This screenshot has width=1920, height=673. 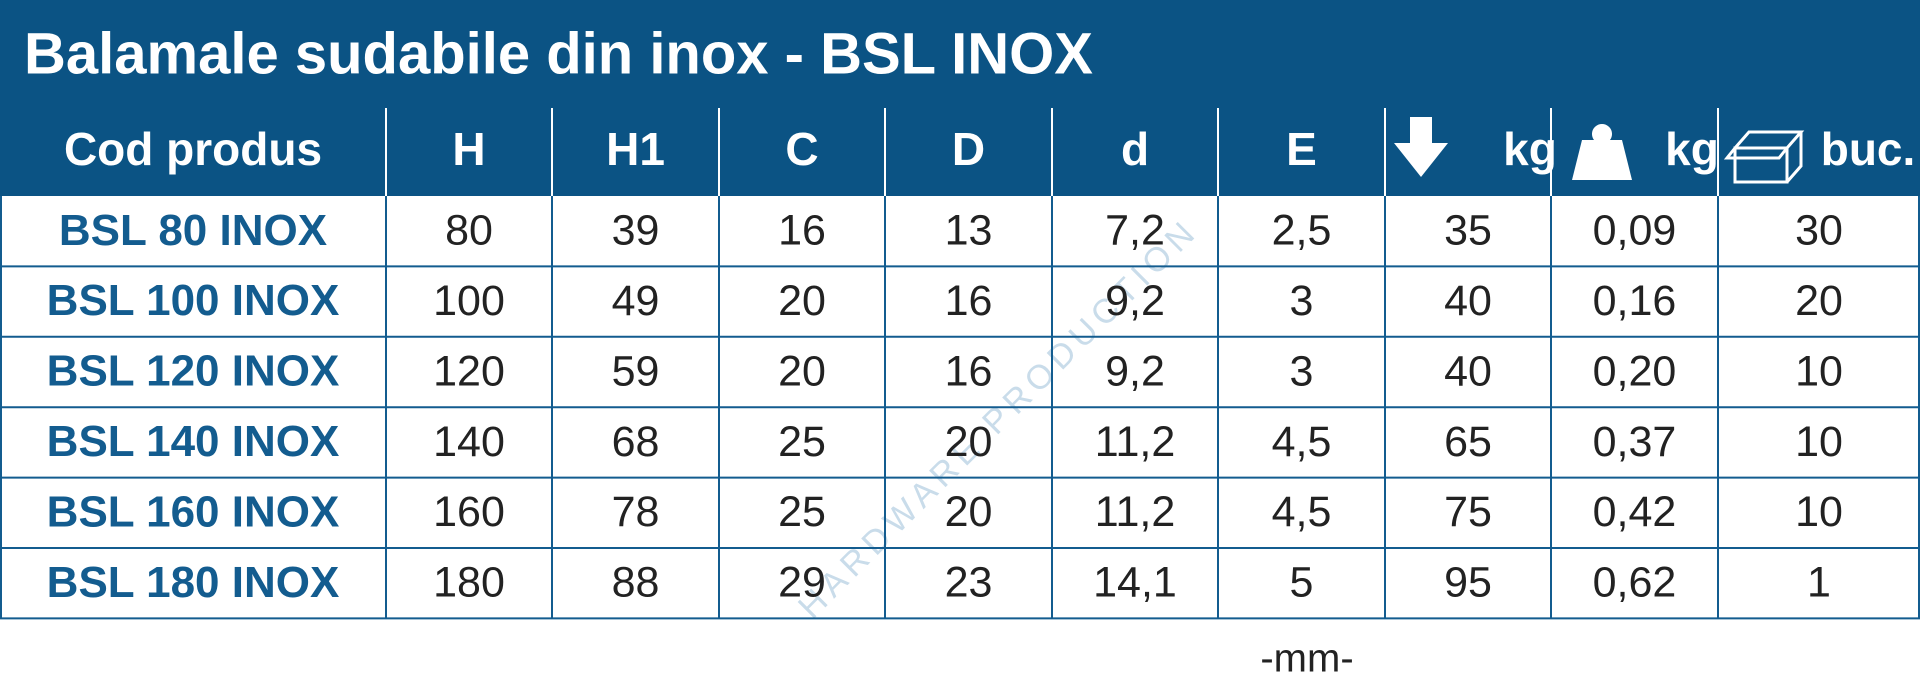 What do you see at coordinates (1135, 149) in the screenshot?
I see `column-header: d` at bounding box center [1135, 149].